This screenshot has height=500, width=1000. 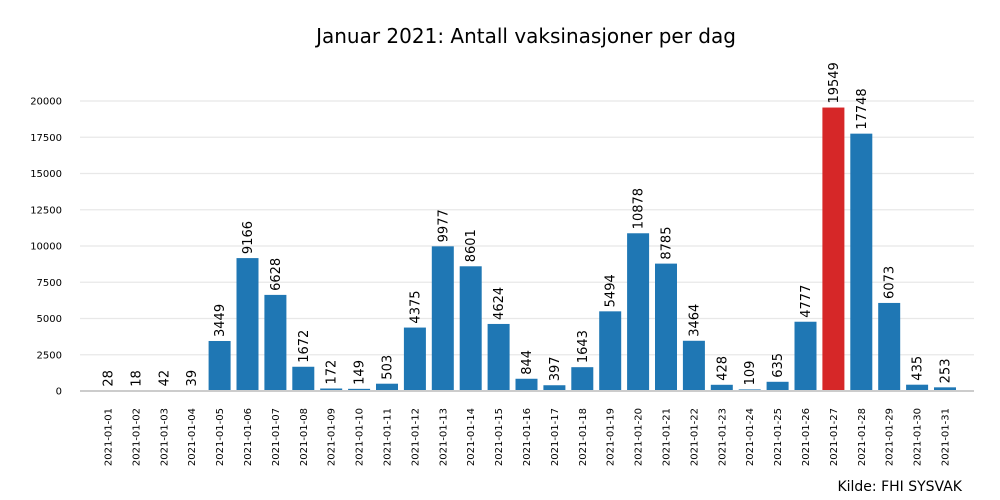 What do you see at coordinates (220, 320) in the screenshot?
I see `data-label: 3449` at bounding box center [220, 320].